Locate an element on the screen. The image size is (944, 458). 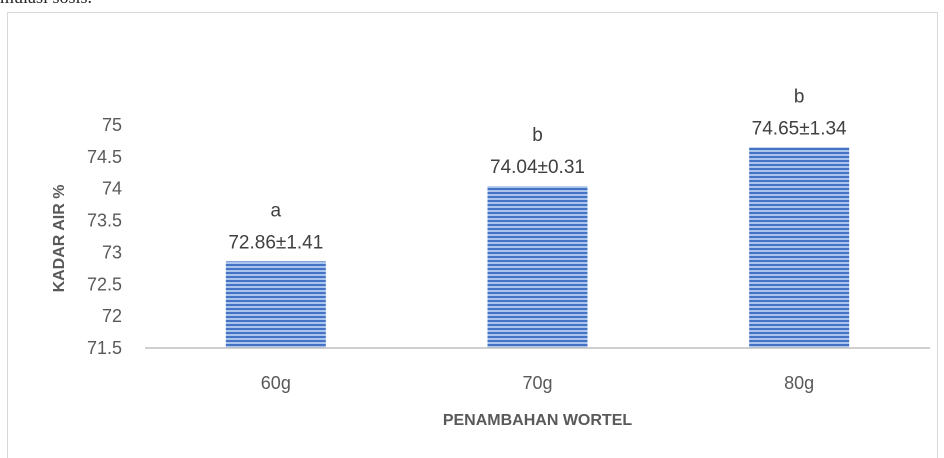
x-category-label: 60g is located at coordinates (276, 383).